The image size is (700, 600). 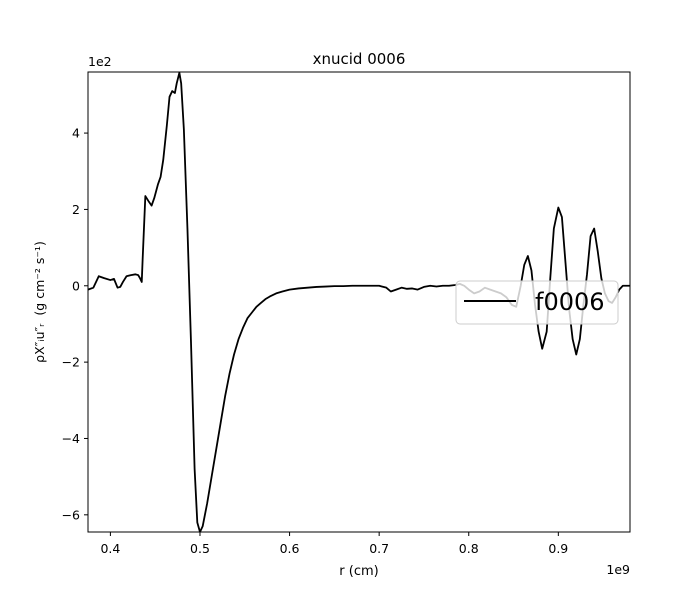 What do you see at coordinates (100, 61) in the screenshot?
I see `y-offset-label: 1e2` at bounding box center [100, 61].